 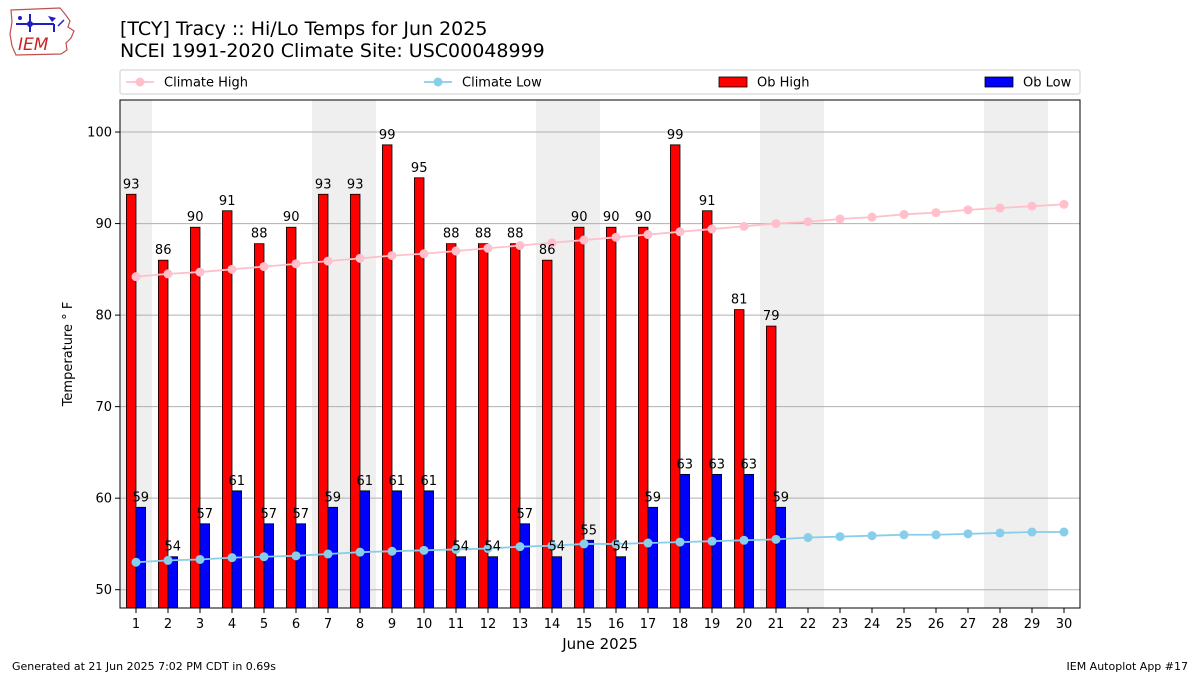 What do you see at coordinates (424, 624) in the screenshot?
I see `x-tick-label: 10` at bounding box center [424, 624].